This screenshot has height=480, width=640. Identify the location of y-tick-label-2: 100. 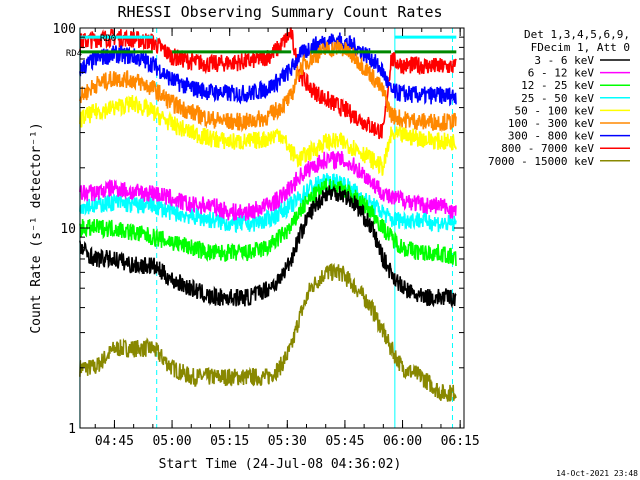
(64, 29).